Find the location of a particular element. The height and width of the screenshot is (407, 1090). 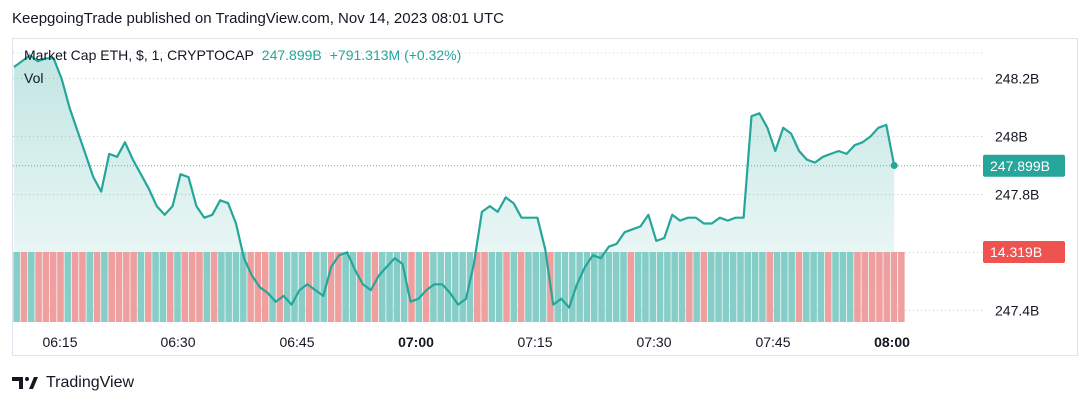

change-value: +791.313M (+0.32%) is located at coordinates (395, 55).